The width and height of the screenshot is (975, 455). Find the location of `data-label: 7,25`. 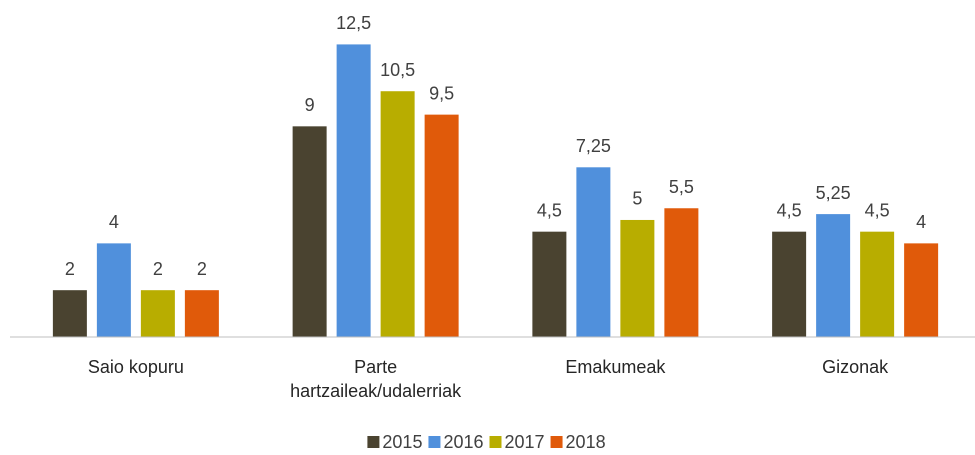

data-label: 7,25 is located at coordinates (593, 146).